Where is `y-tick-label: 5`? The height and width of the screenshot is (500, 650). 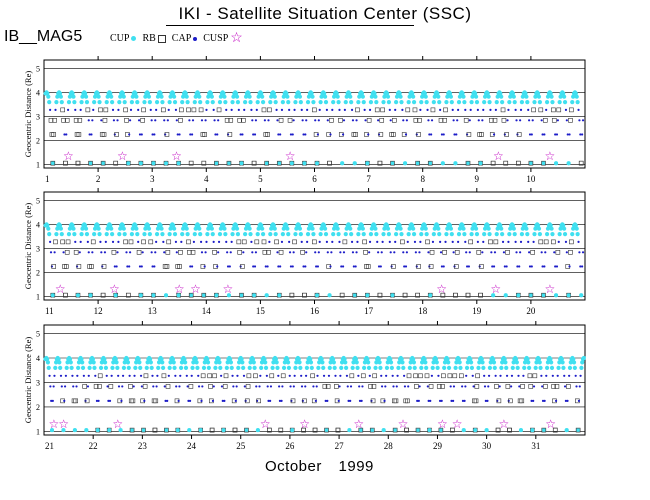
y-tick-label: 5 is located at coordinates (38, 68).